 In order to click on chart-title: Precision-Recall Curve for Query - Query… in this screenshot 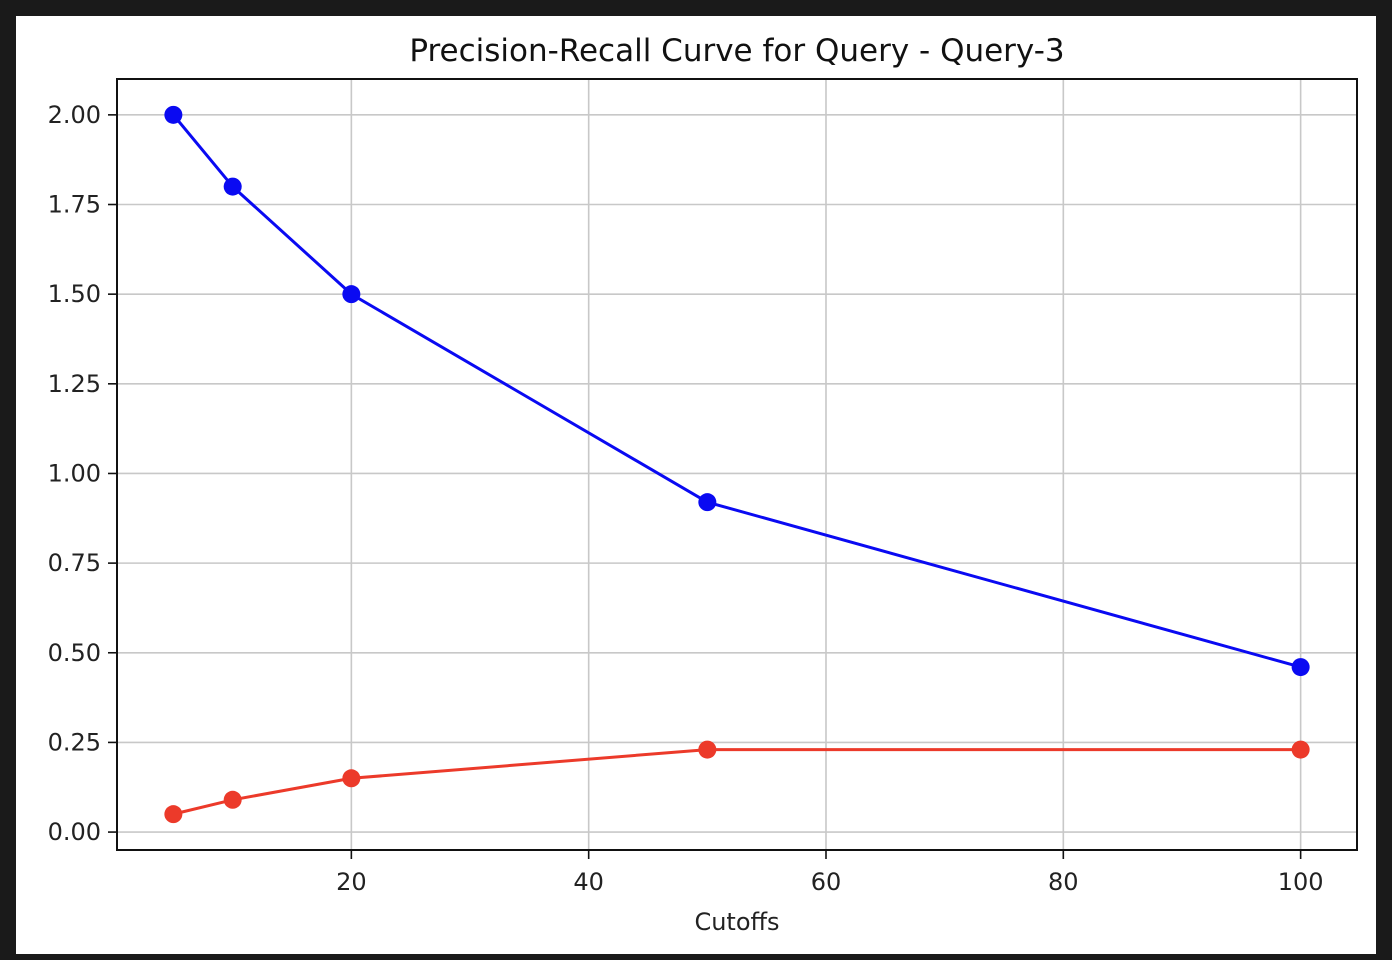, I will do `click(736, 51)`.